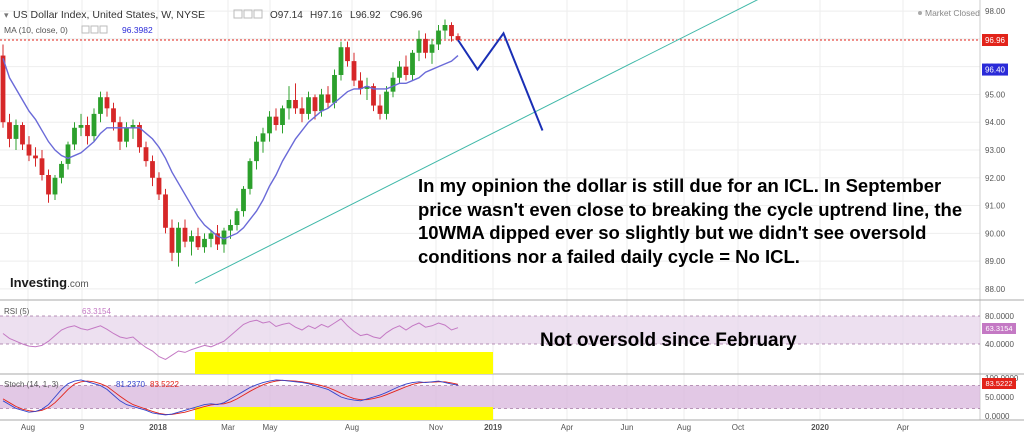  I want to click on stoch-tick-label: 0.0000, so click(997, 416).